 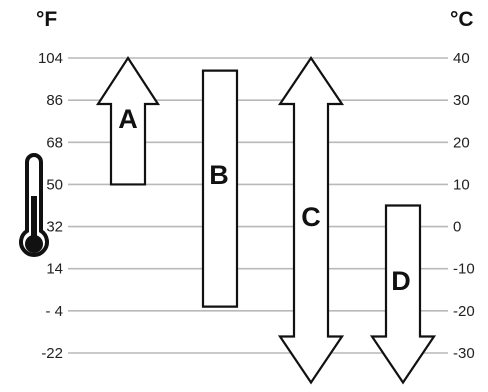 I want to click on range-bar-label: D, so click(x=401, y=281).